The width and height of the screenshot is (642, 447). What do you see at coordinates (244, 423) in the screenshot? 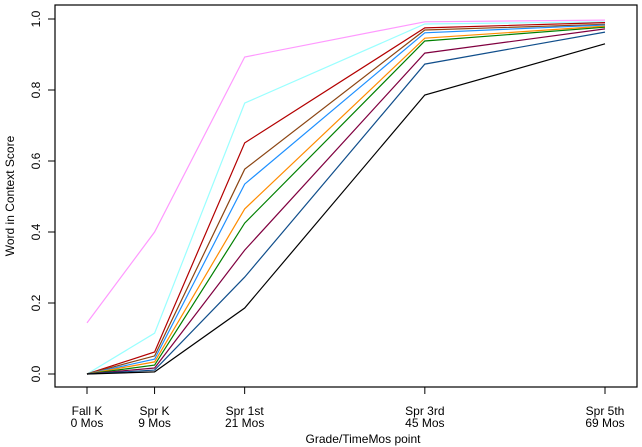
I see `x-tick-label: 21 Mos` at bounding box center [244, 423].